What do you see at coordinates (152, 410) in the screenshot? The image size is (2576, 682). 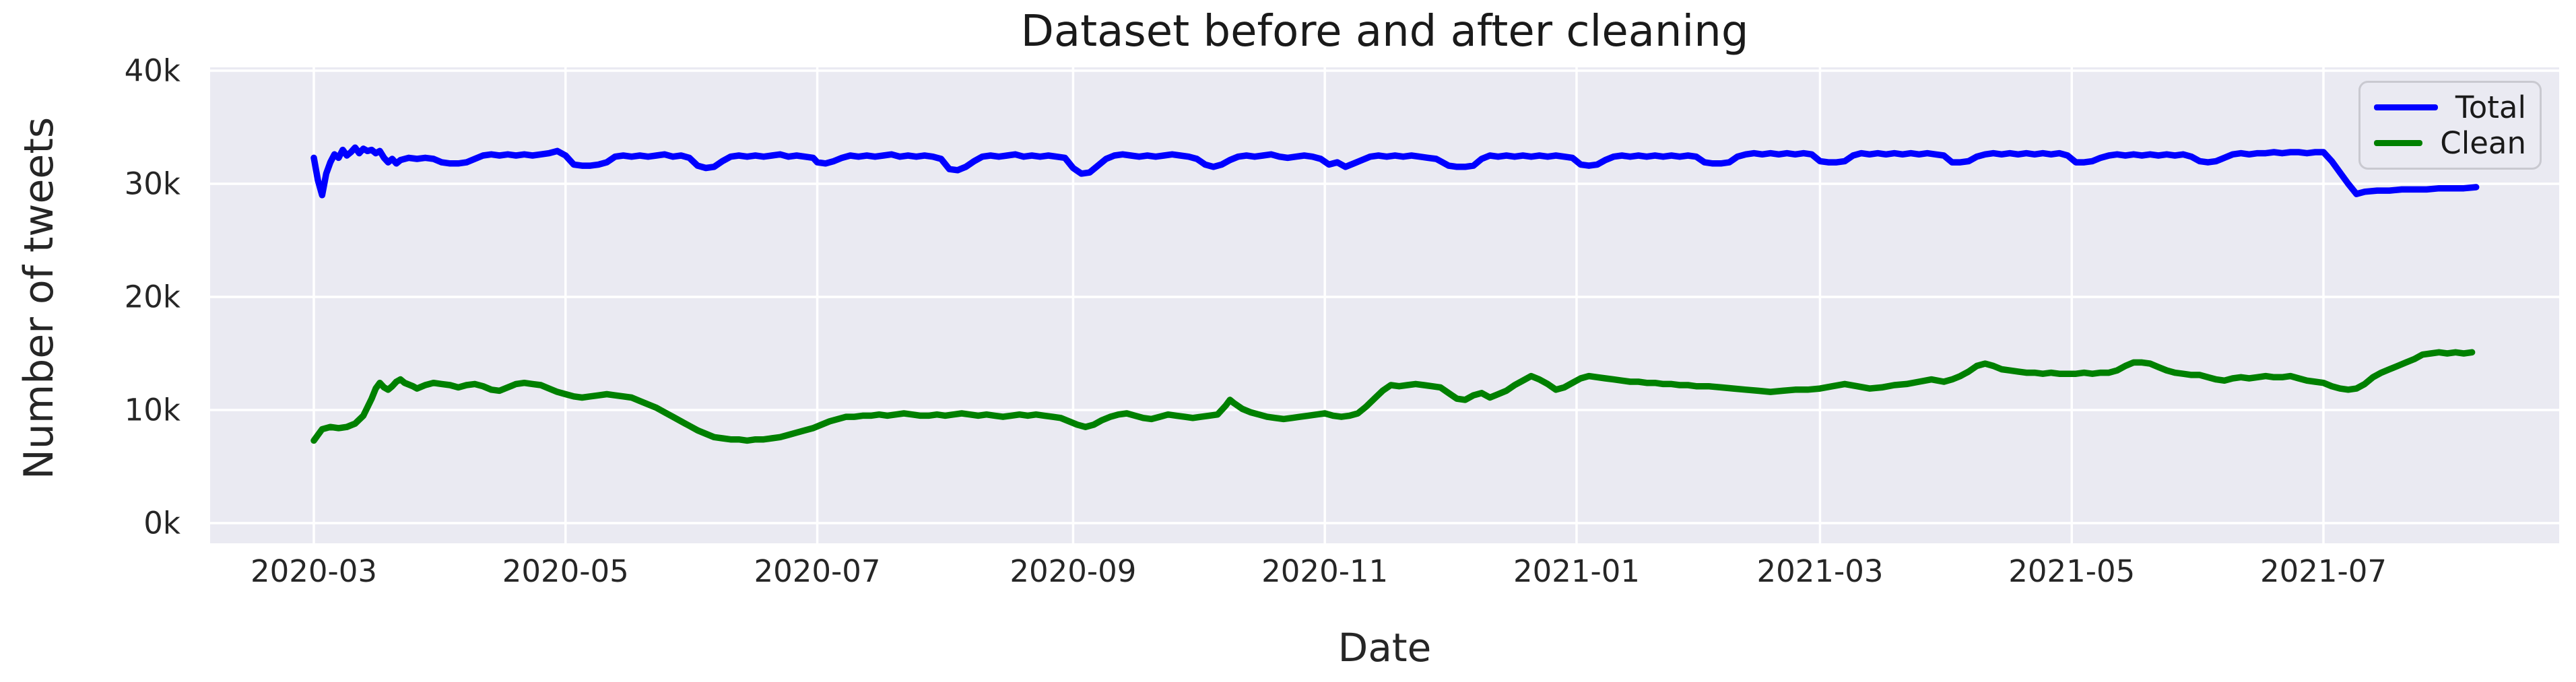 I see `y-tick-label: 10k` at bounding box center [152, 410].